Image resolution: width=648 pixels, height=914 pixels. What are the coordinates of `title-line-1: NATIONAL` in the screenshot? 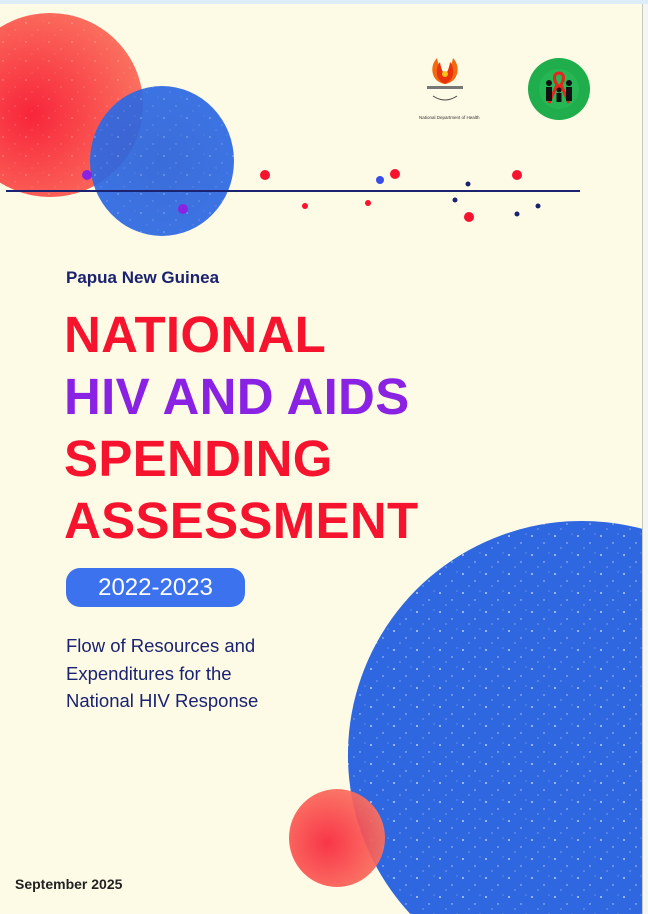 It's located at (195, 334).